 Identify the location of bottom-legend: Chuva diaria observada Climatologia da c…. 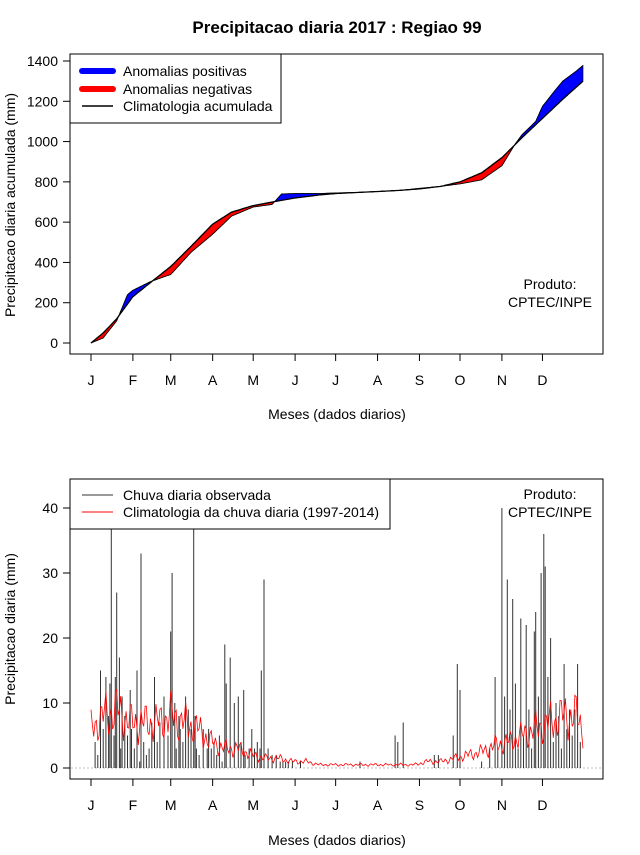
(230, 504).